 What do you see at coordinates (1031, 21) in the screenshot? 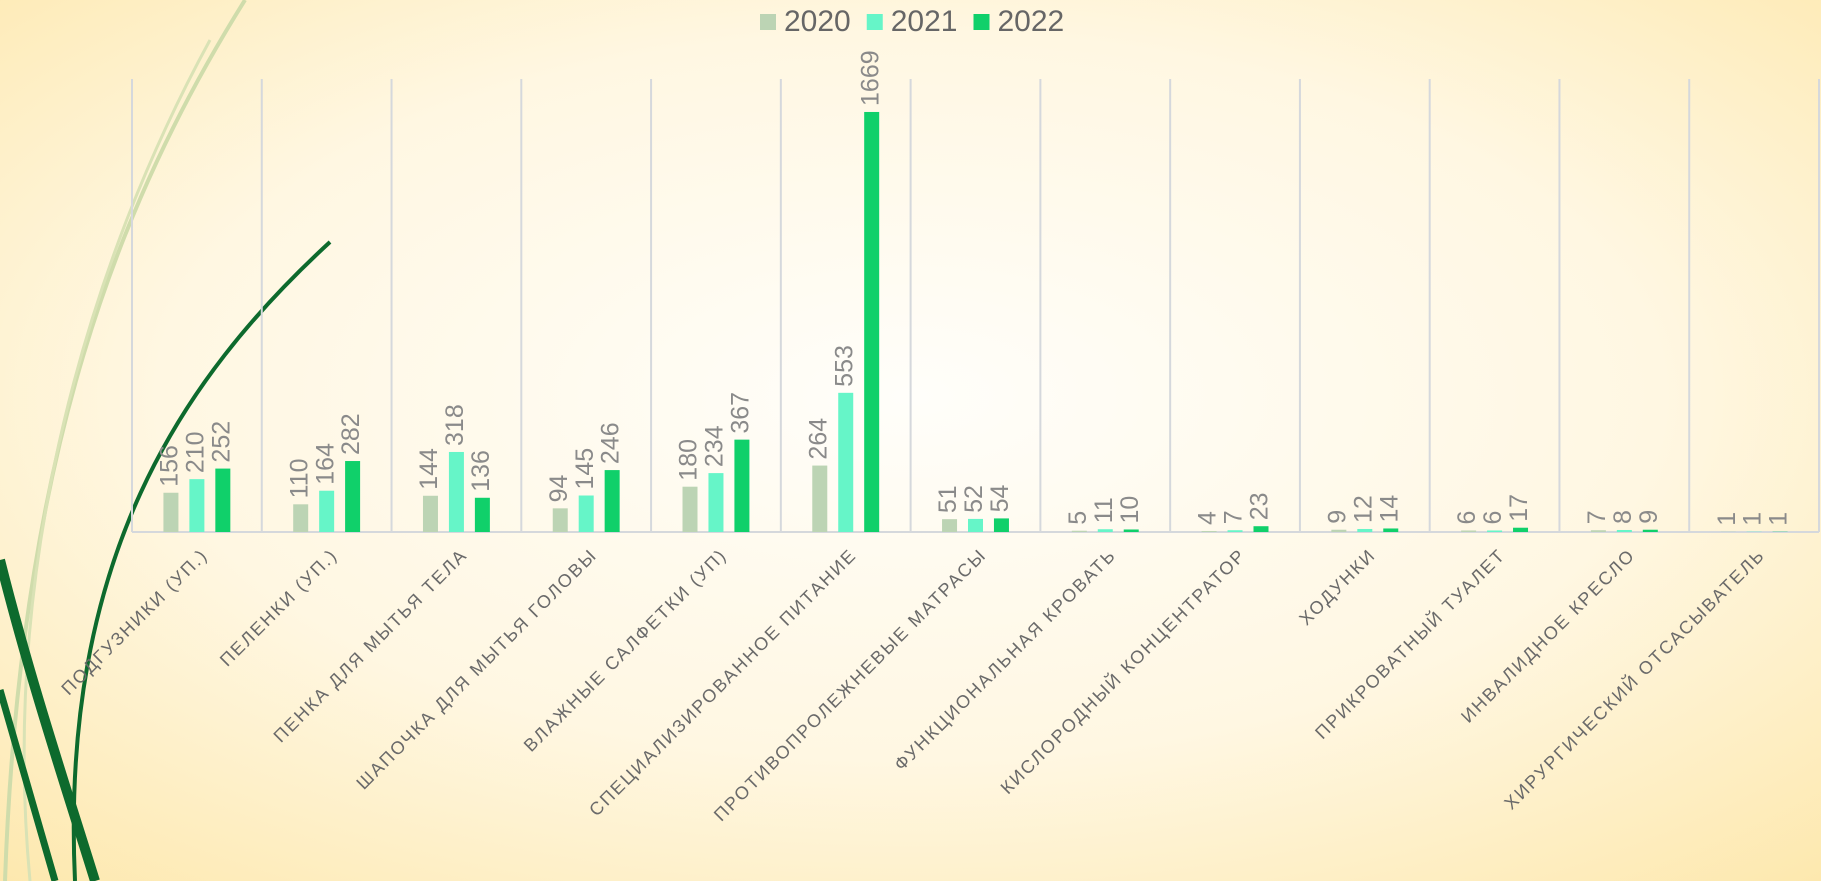
I see `legend-label: 2022` at bounding box center [1031, 21].